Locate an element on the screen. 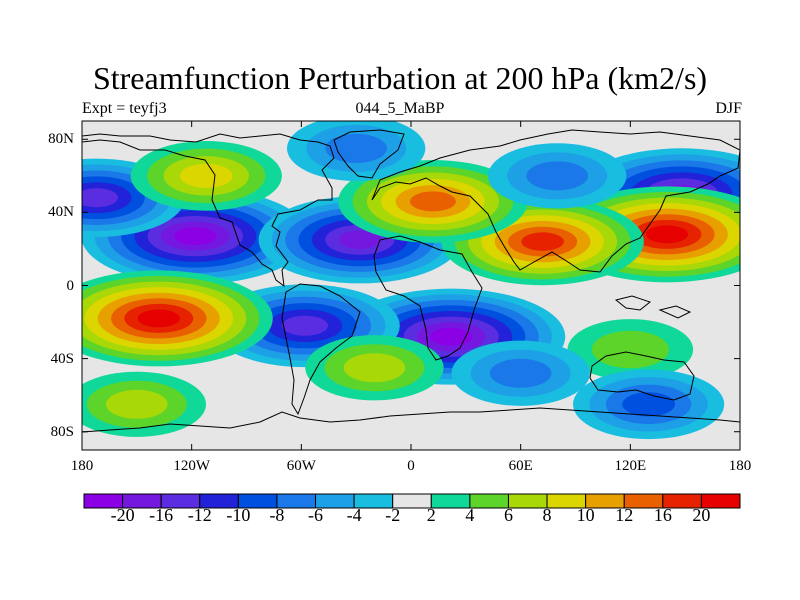 This screenshot has height=600, width=800. colorbar-label: 10 is located at coordinates (585, 515).